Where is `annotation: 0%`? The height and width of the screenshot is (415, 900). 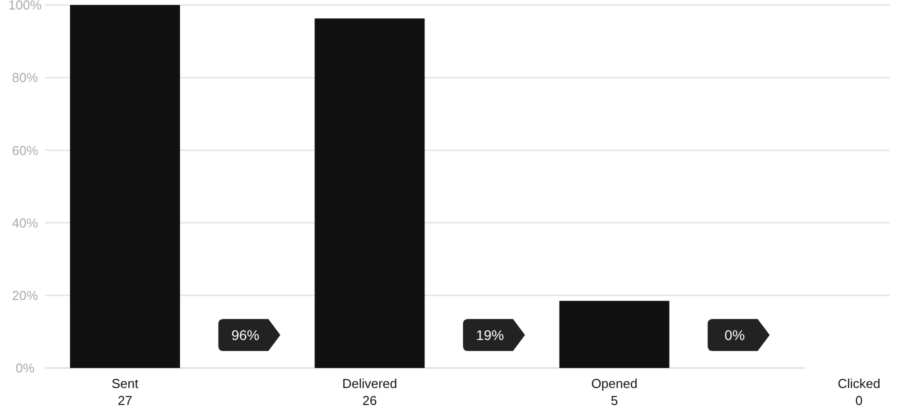
annotation: 0% is located at coordinates (734, 334).